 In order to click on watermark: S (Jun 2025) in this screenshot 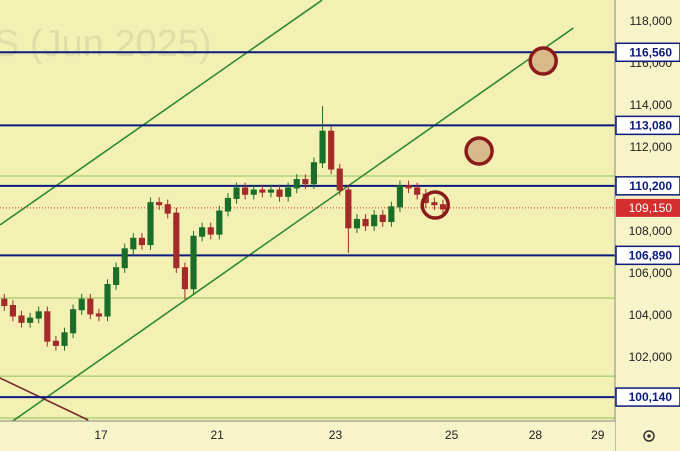, I will do `click(106, 44)`.